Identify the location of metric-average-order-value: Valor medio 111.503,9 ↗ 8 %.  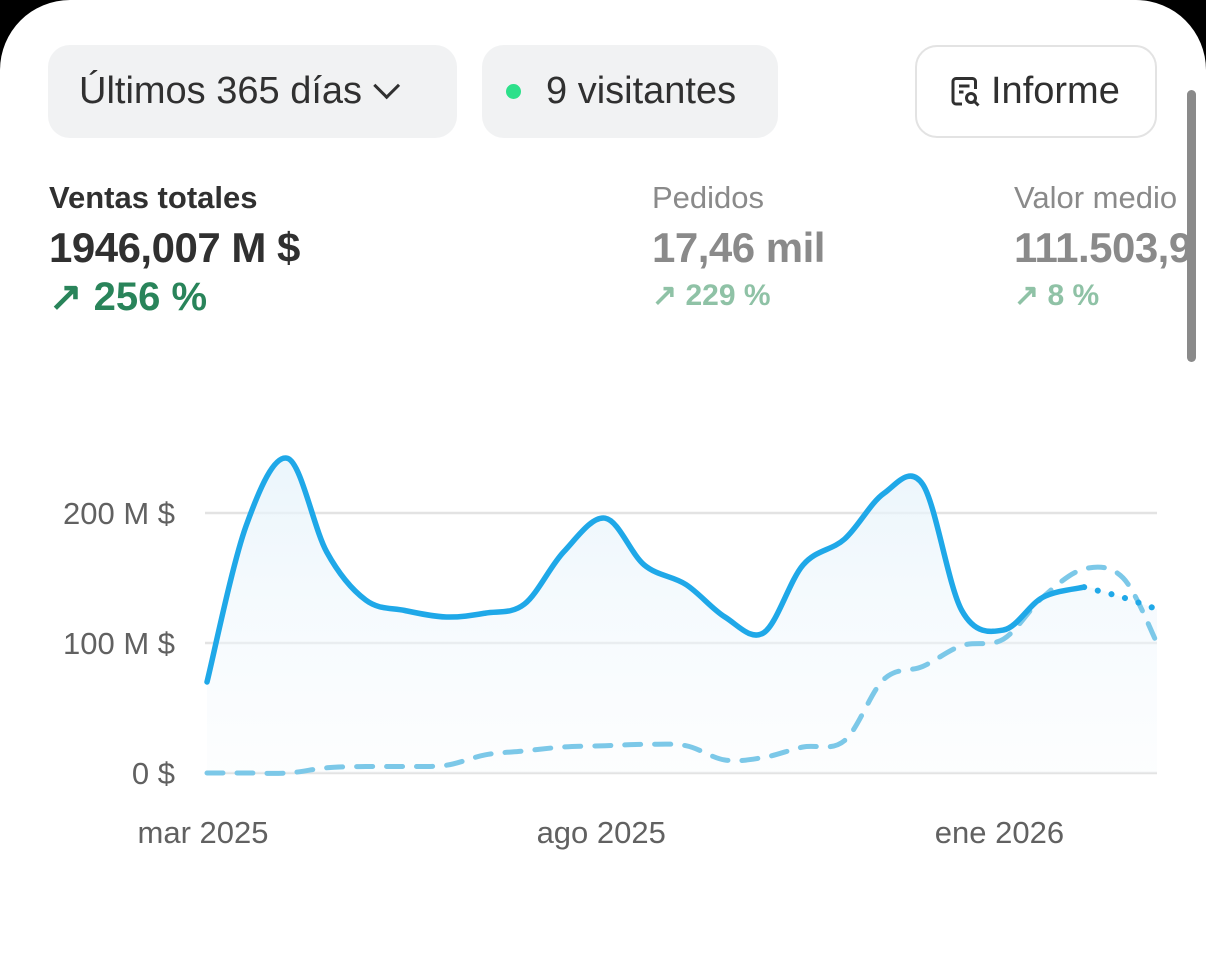
(1103, 246).